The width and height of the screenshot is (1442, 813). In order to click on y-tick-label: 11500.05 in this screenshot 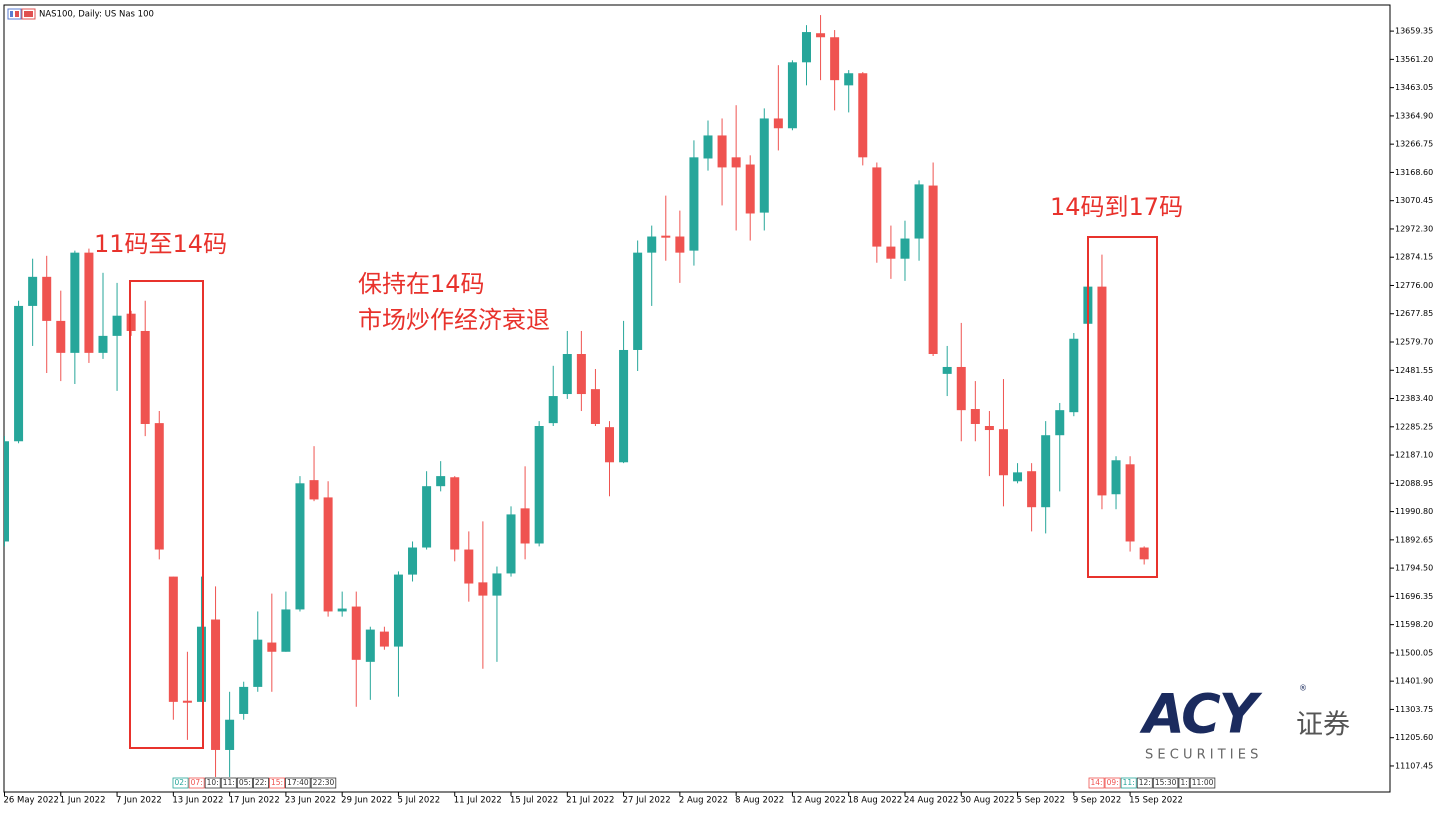, I will do `click(1414, 652)`.